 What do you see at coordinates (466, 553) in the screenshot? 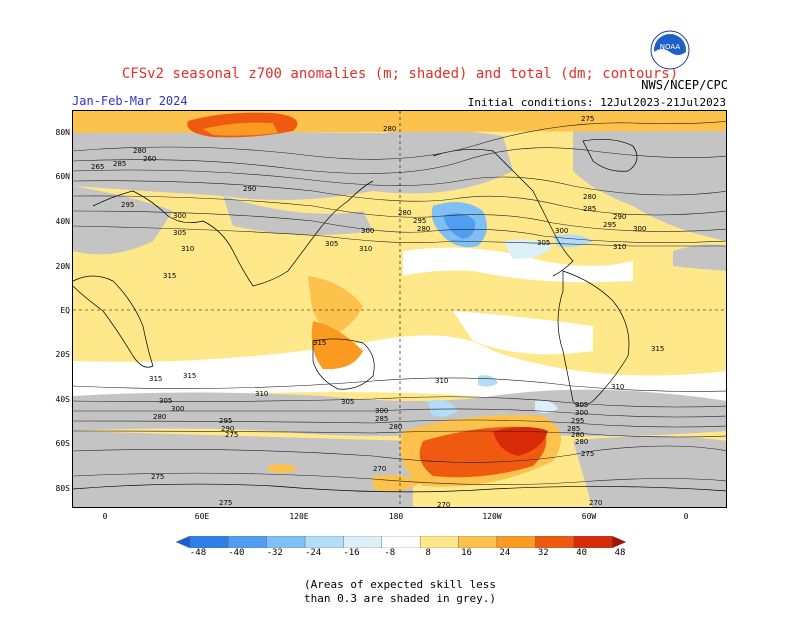
I see `colorbar-label: 16` at bounding box center [466, 553].